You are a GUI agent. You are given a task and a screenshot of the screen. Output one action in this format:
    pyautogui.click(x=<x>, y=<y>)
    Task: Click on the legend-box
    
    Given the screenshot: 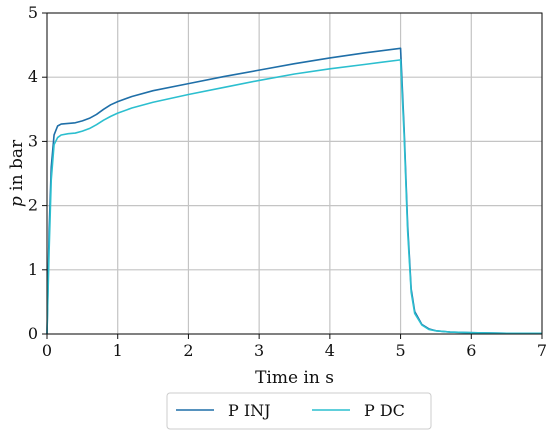 What is the action you would take?
    pyautogui.click(x=299, y=411)
    